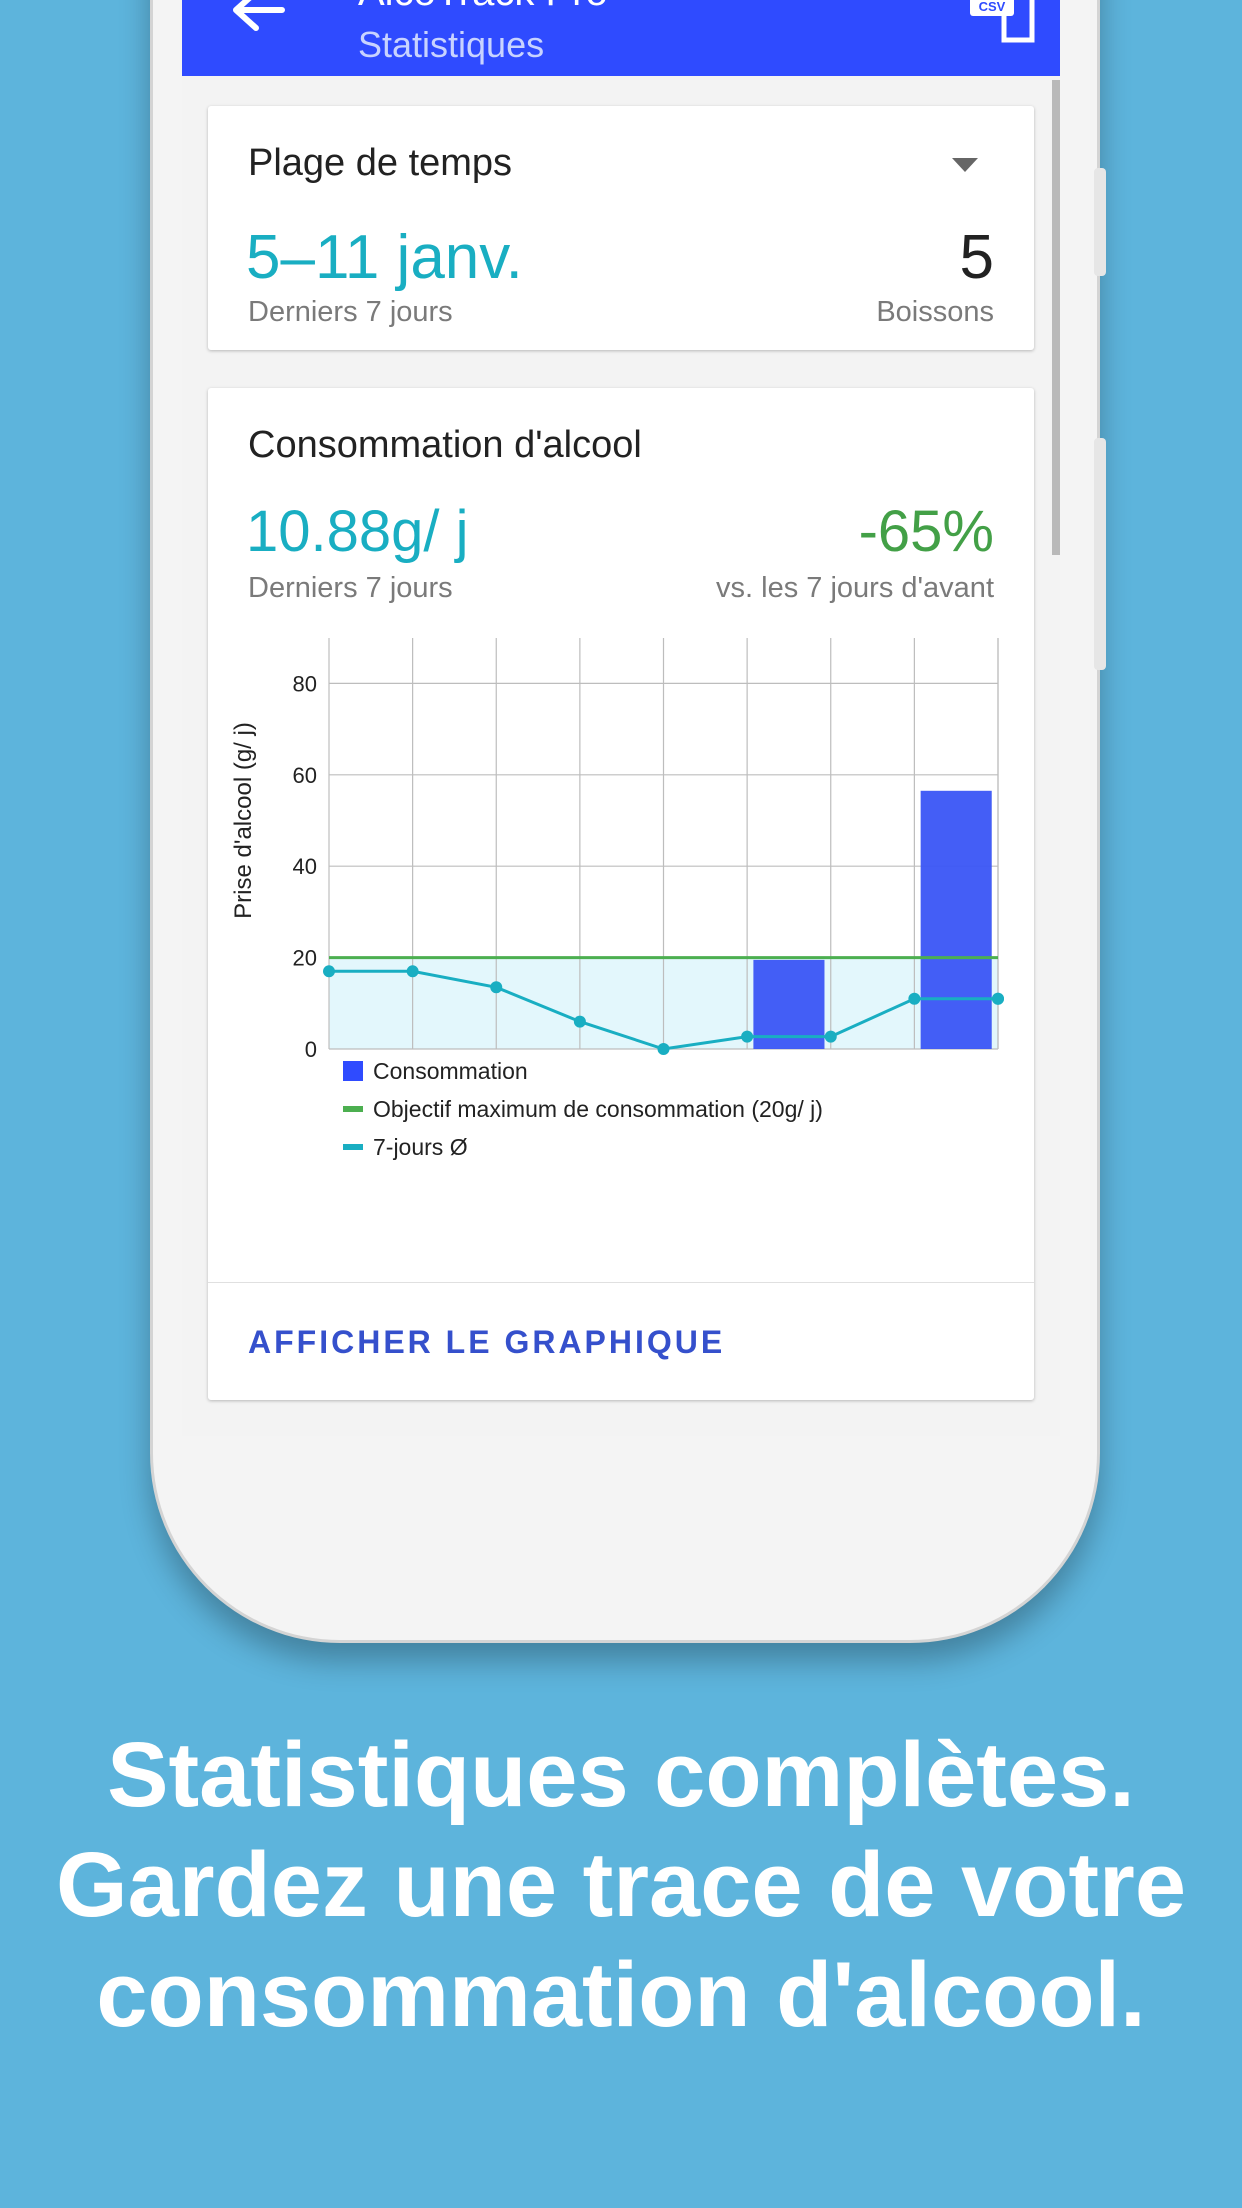 Image resolution: width=1242 pixels, height=2208 pixels. Describe the element at coordinates (305, 958) in the screenshot. I see `y-tick-label: 20` at that location.